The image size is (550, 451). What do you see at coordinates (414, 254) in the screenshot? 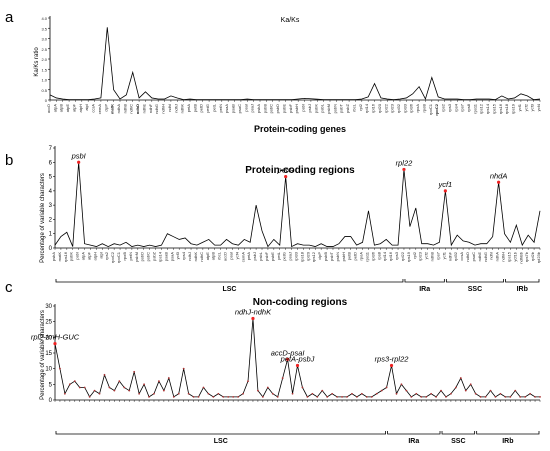
I see `x-tick-label: rpl2` at bounding box center [414, 254].